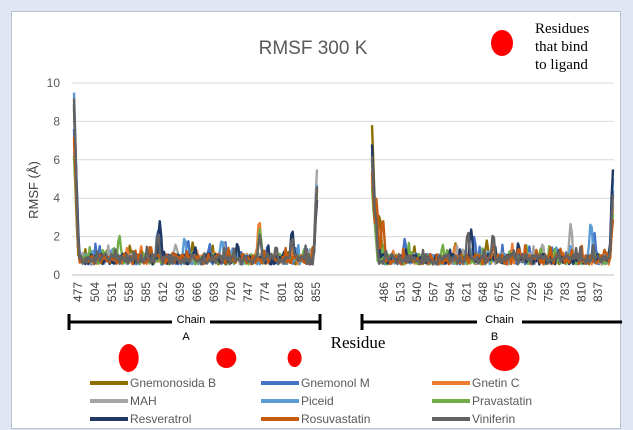  I want to click on y-tick-label: 10, so click(54, 83).